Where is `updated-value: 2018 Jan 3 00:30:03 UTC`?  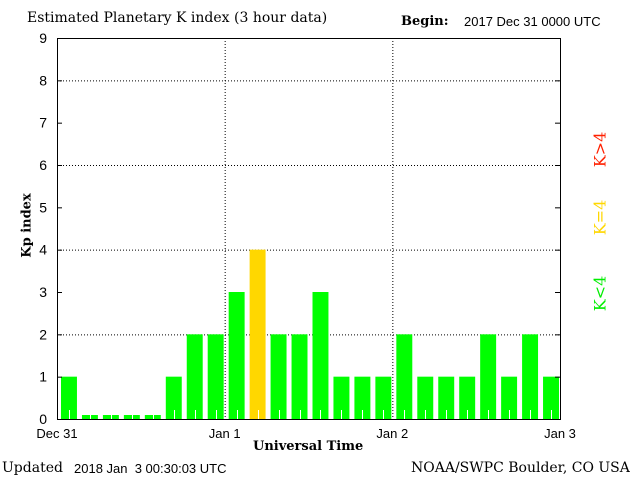 updated-value: 2018 Jan 3 00:30:03 UTC is located at coordinates (150, 468).